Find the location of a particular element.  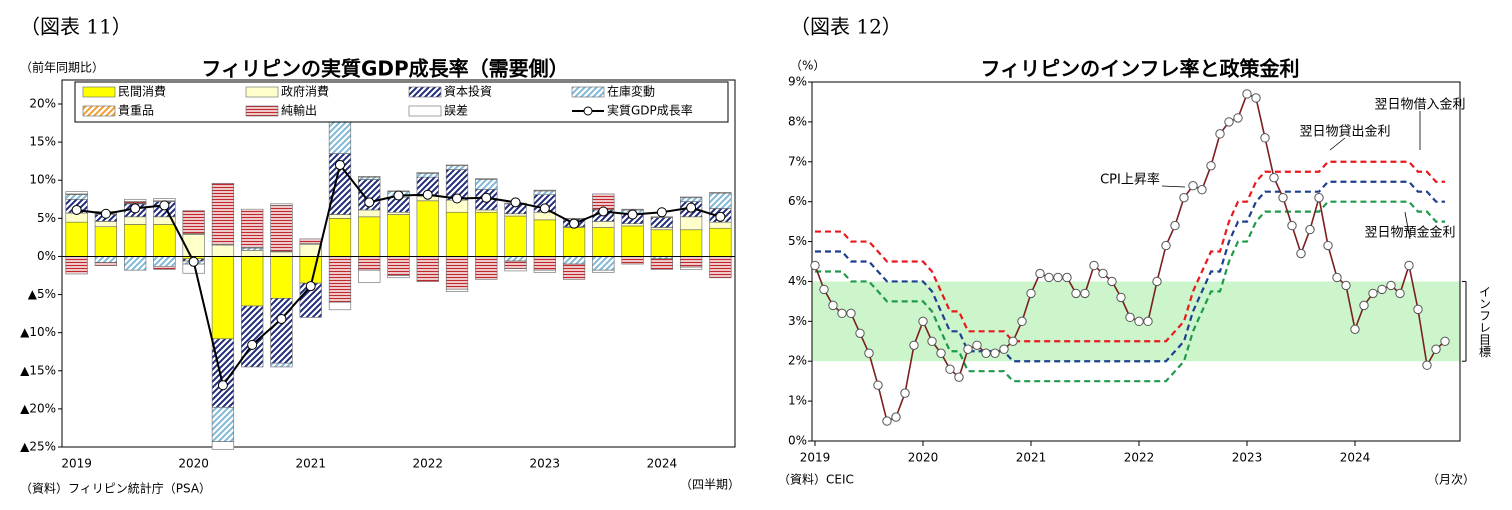

y-tick-label: 10% is located at coordinates (42, 180).